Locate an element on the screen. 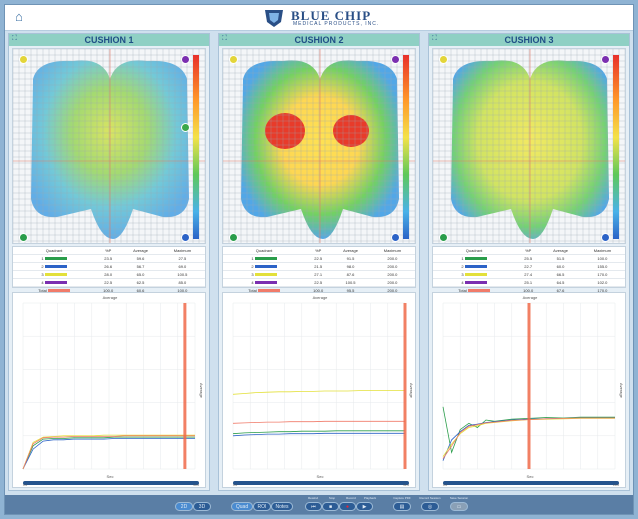 The height and width of the screenshot is (519, 638). table-cell: 200.0 is located at coordinates (392, 258).